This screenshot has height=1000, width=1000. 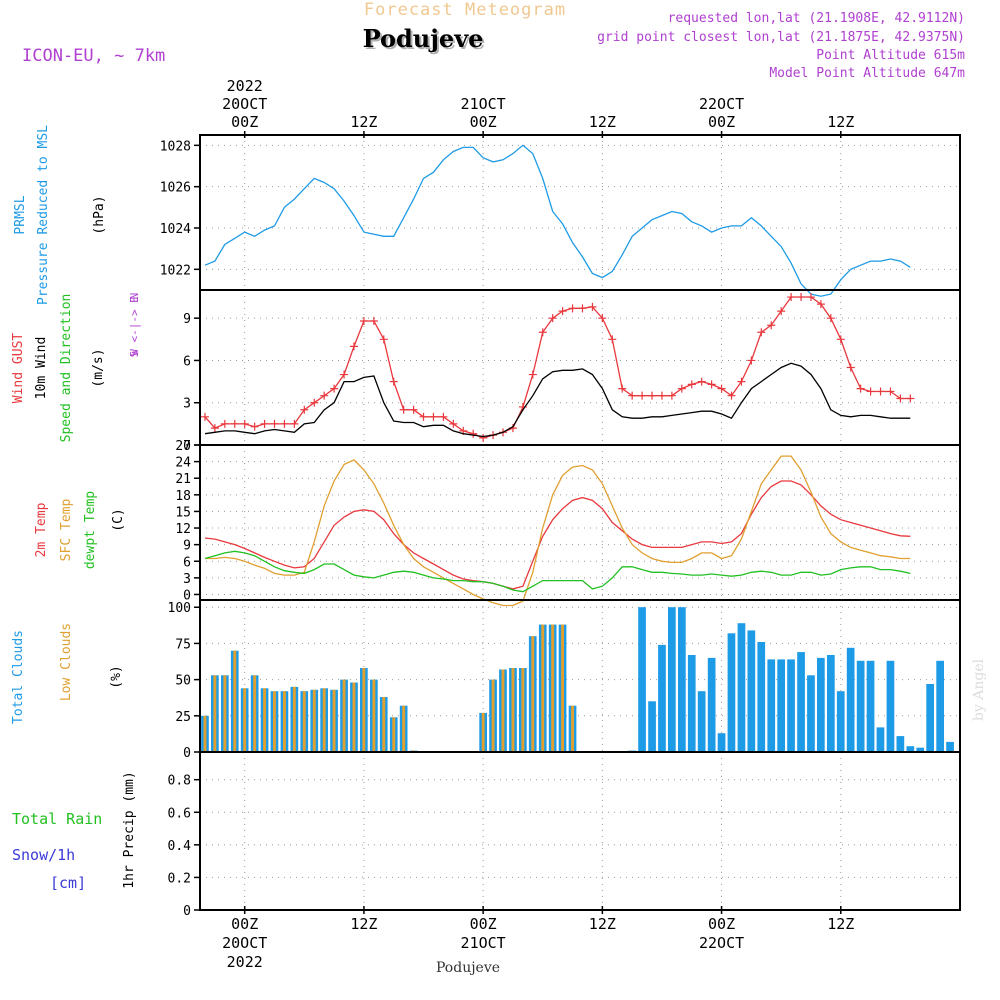 What do you see at coordinates (557, 220) in the screenshot?
I see `prmsl-line` at bounding box center [557, 220].